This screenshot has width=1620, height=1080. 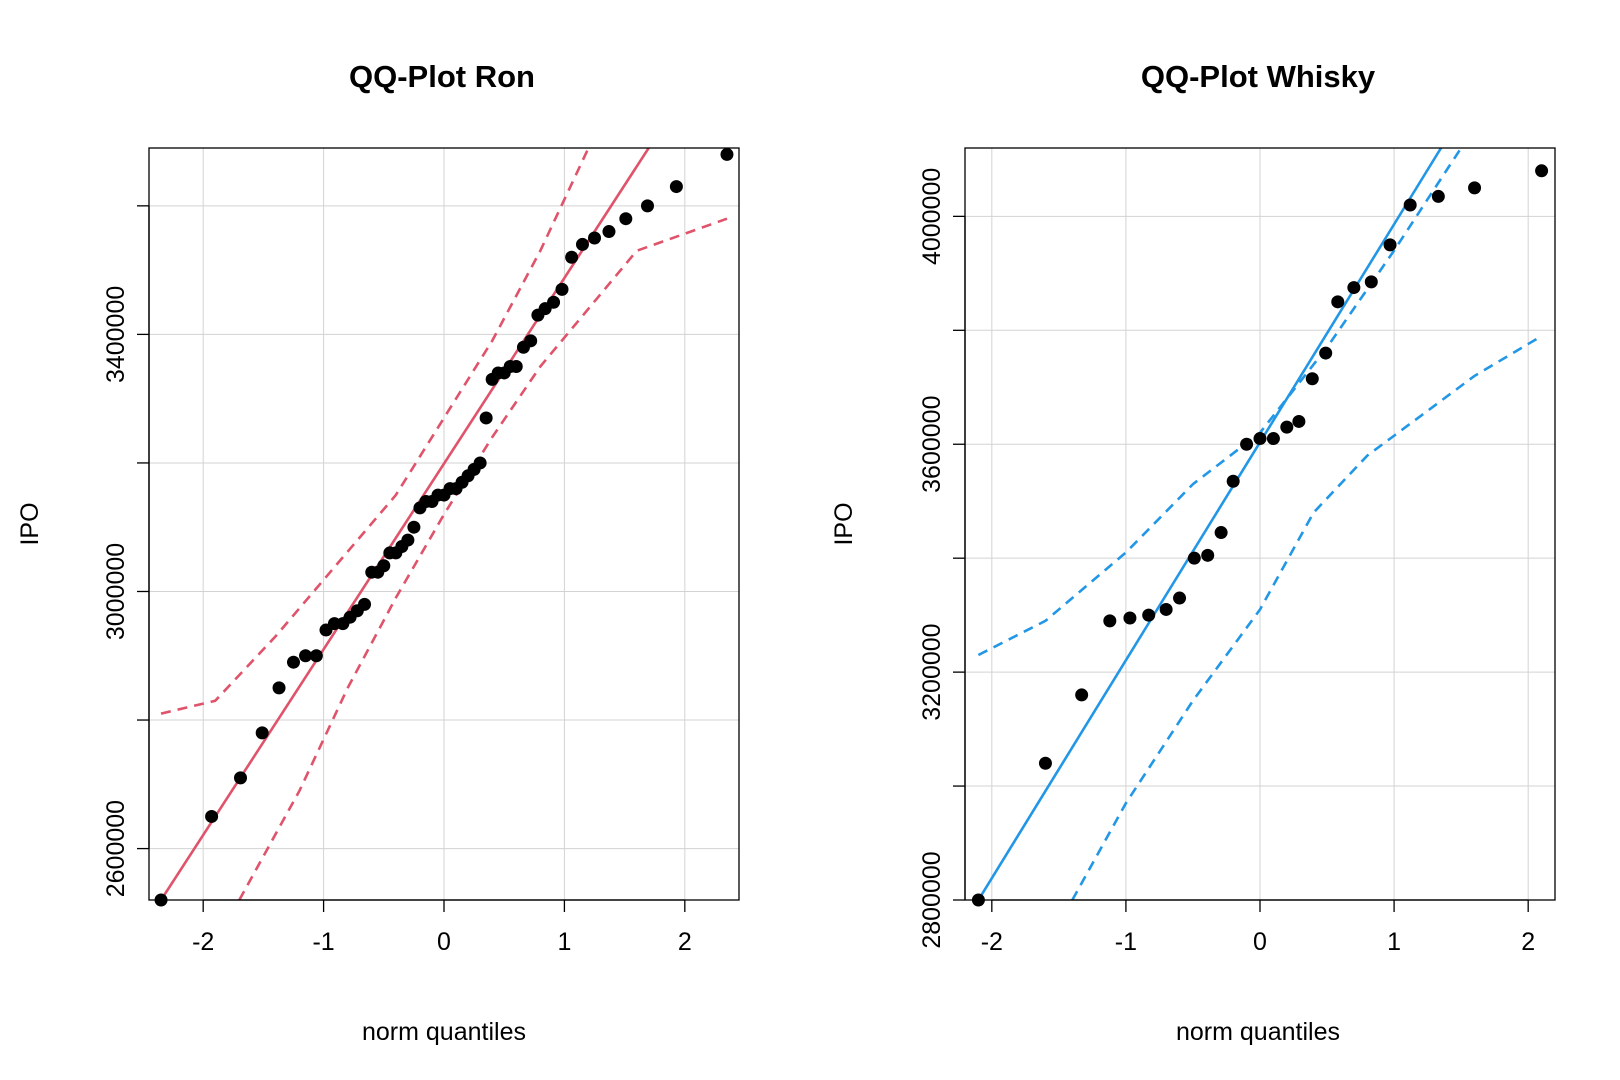 What do you see at coordinates (942, 558) in the screenshot?
I see `y-axis-whisky: 2800000 3200000 3600000 4000000` at bounding box center [942, 558].